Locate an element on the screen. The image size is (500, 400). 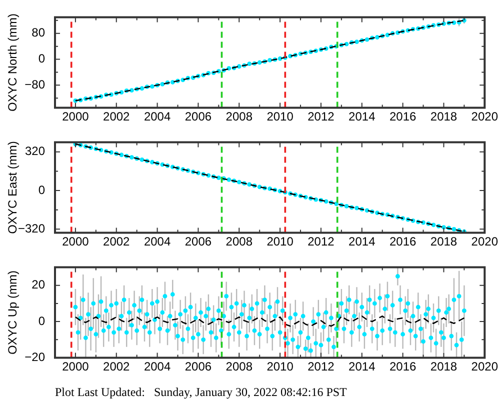
y-tick-label: −320 is located at coordinates (32, 228).